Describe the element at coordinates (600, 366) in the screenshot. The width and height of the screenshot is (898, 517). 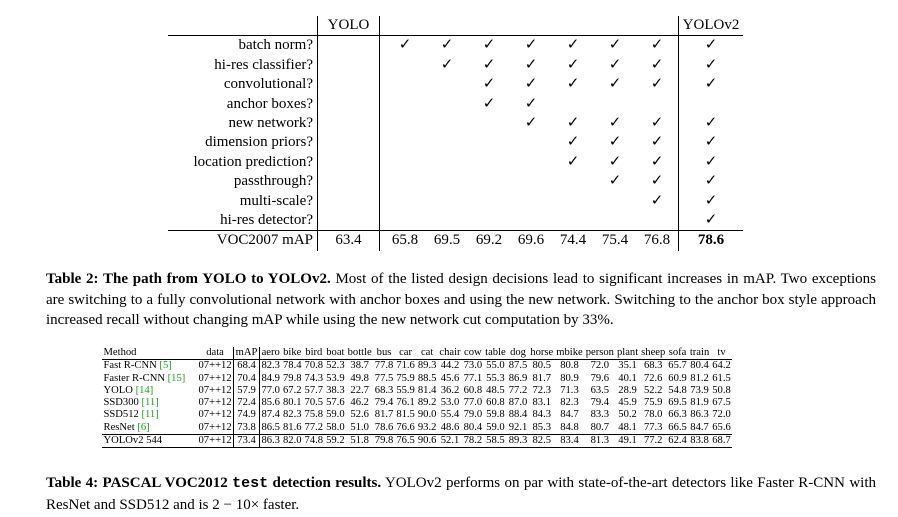
I see `value-cell: 72.0` at that location.